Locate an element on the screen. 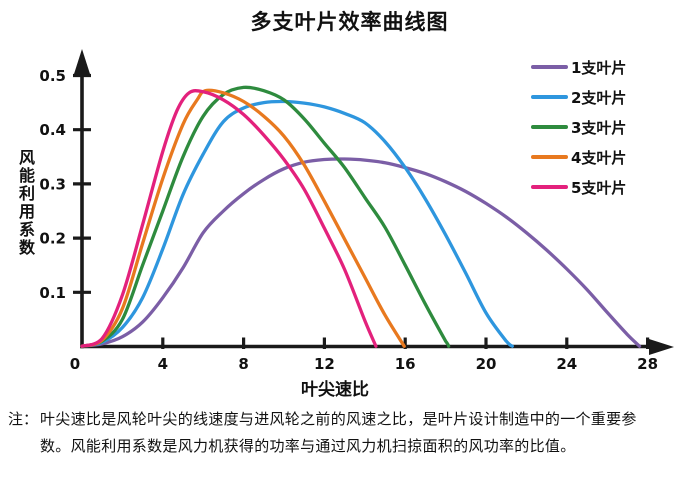  y-tick-label: 0.1 is located at coordinates (52, 293).